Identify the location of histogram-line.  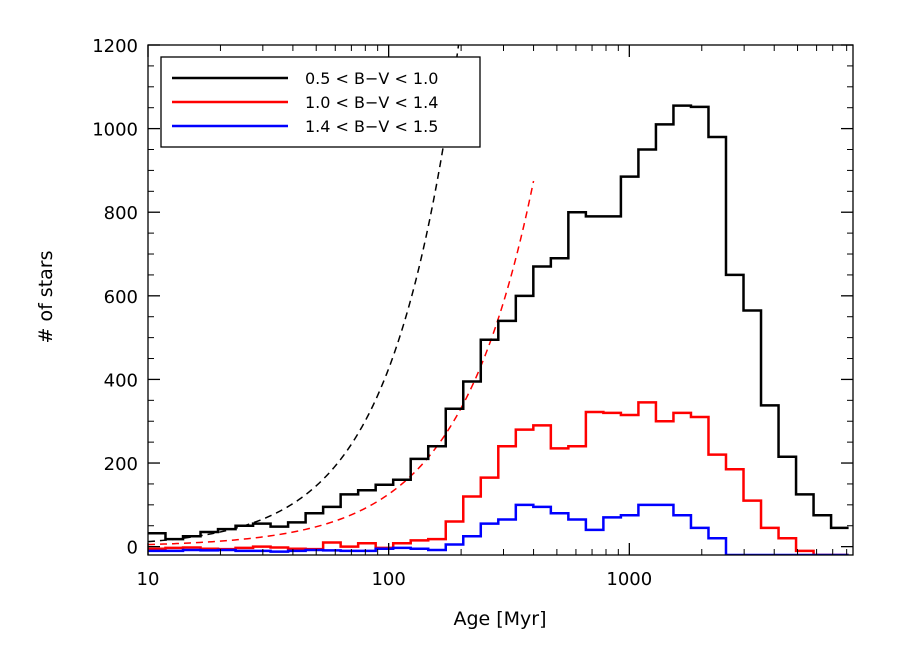
(498, 529).